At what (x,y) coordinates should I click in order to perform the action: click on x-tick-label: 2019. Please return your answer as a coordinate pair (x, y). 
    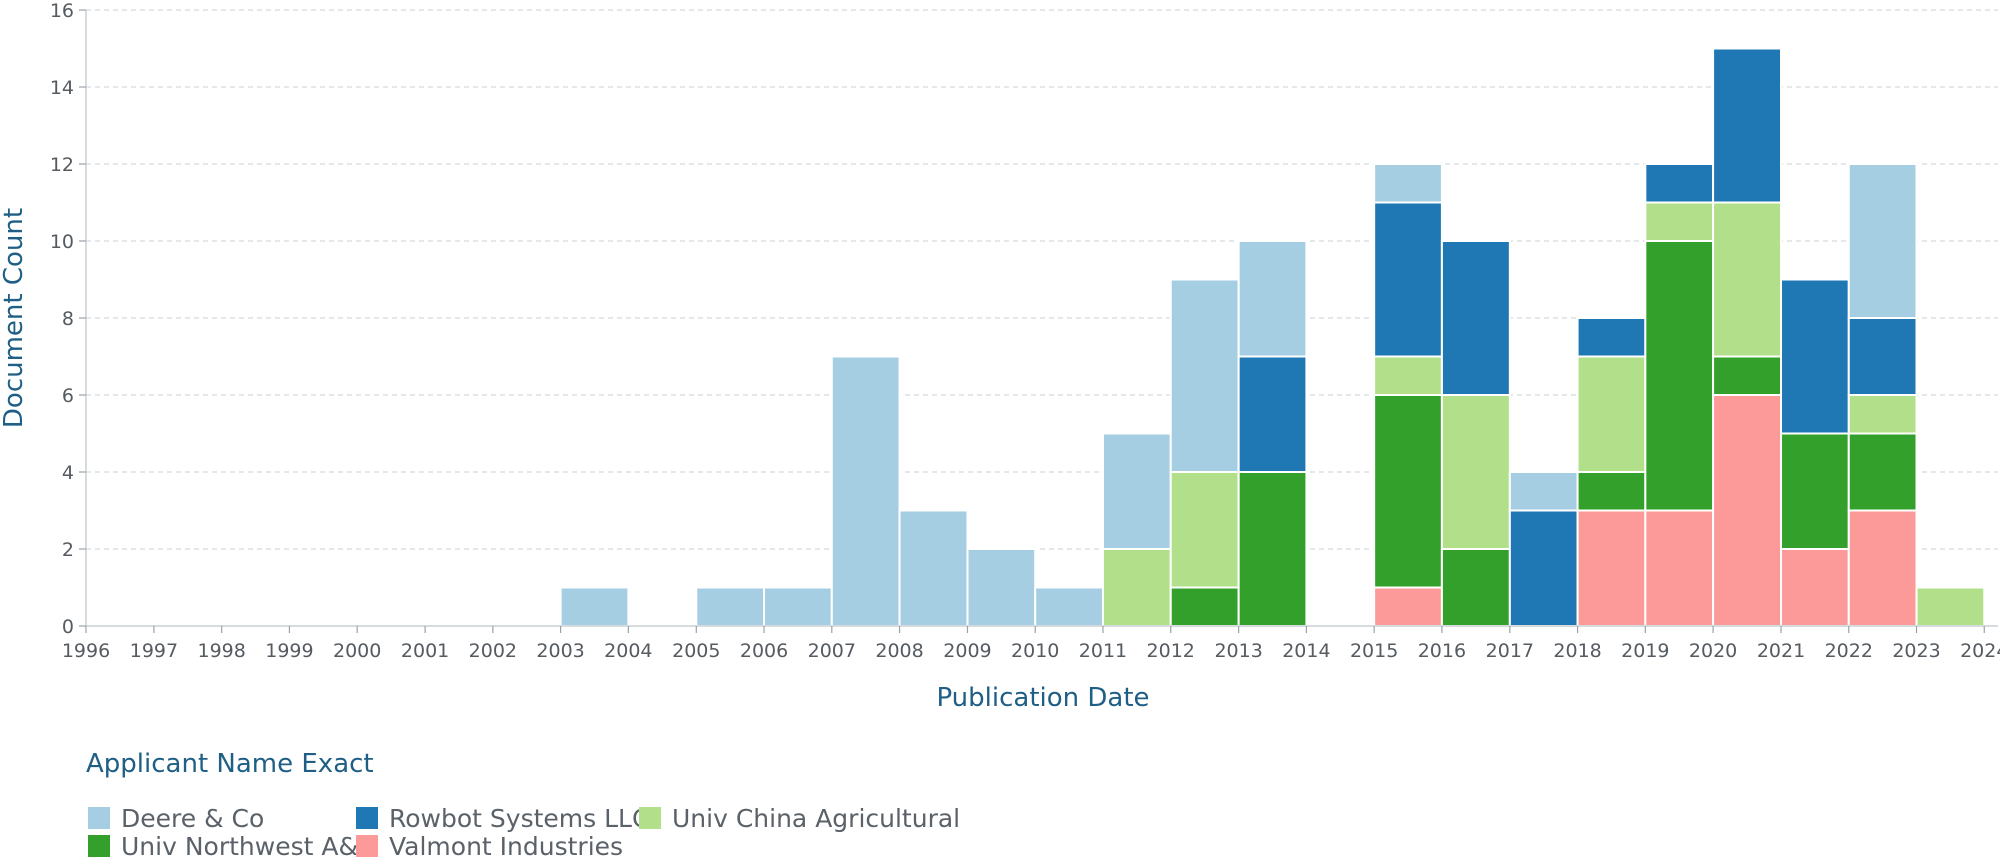
    Looking at the image, I should click on (1645, 651).